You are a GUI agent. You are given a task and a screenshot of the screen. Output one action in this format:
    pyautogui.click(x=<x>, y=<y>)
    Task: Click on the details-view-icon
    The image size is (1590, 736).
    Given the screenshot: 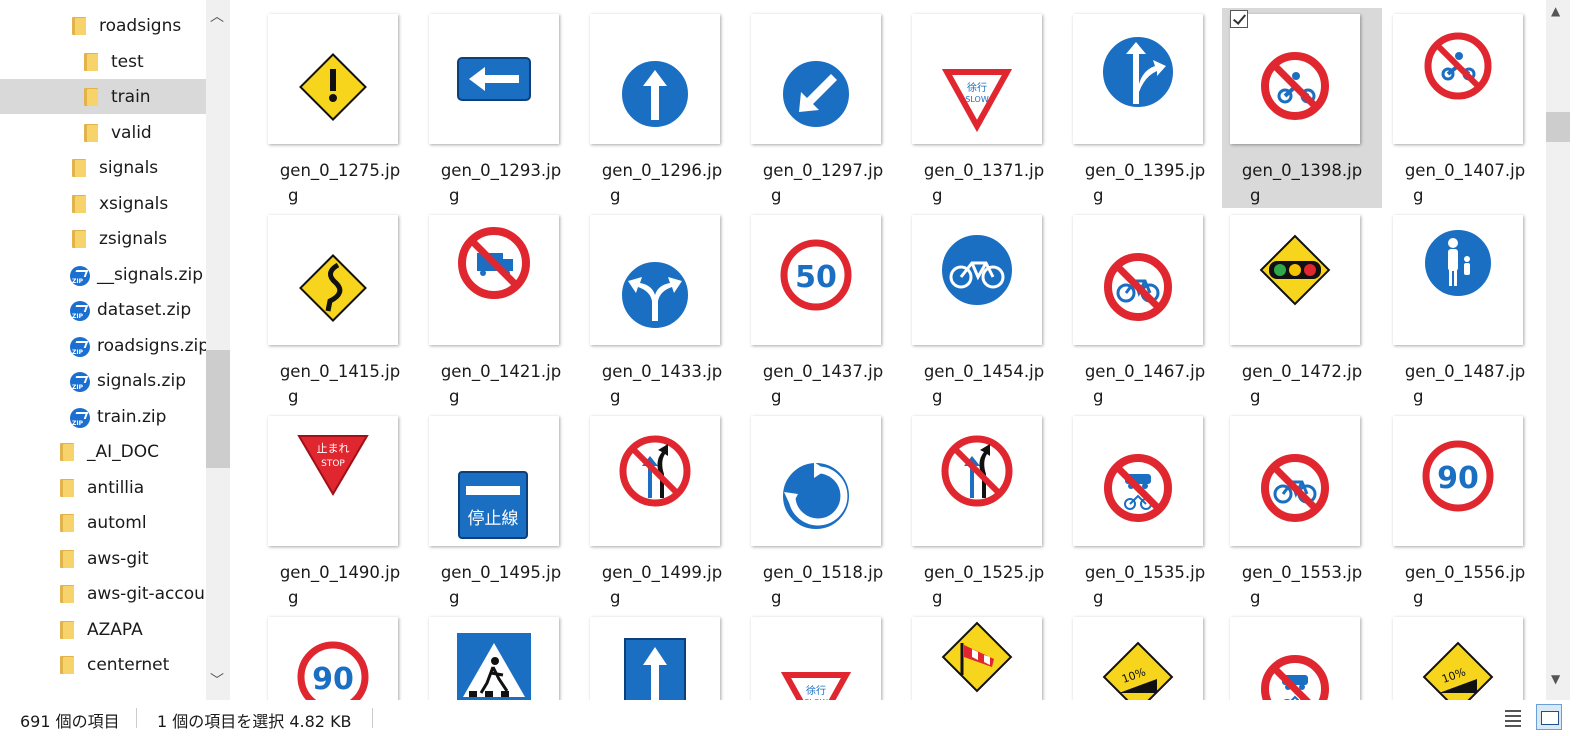 What is the action you would take?
    pyautogui.click(x=1513, y=717)
    